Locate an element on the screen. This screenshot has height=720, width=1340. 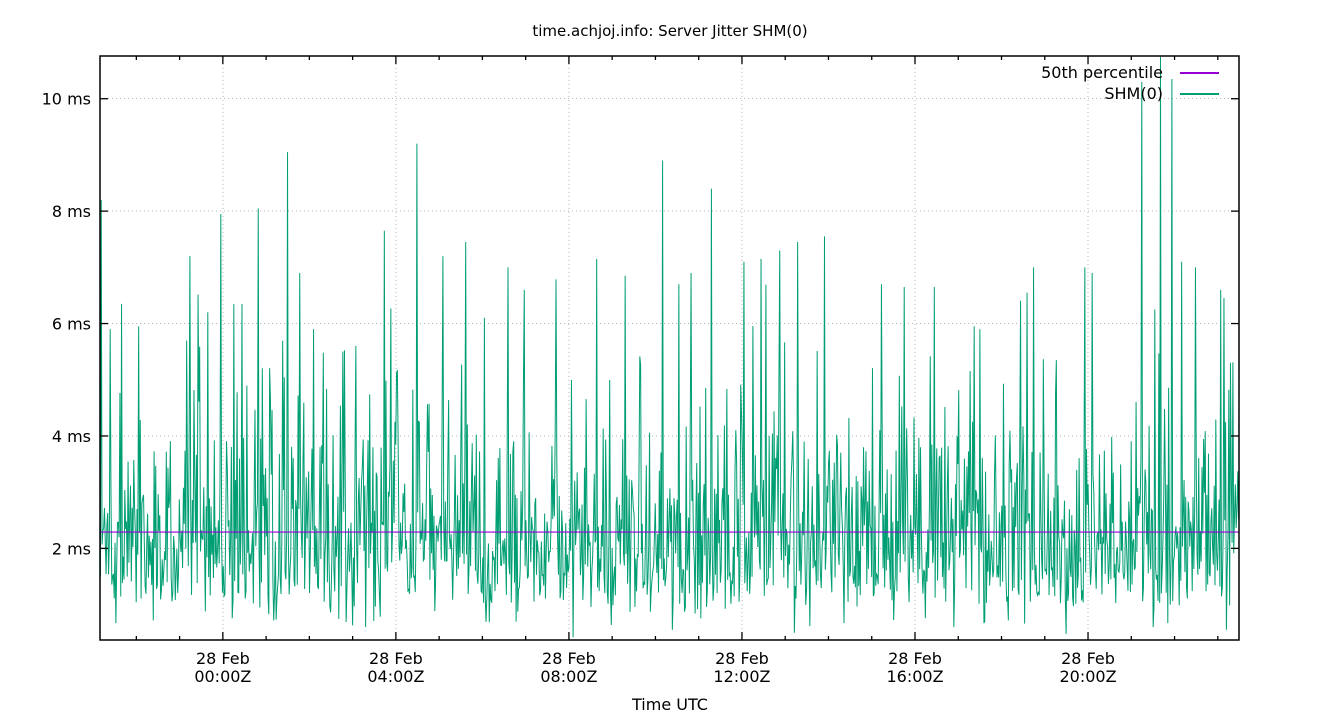
legend-label-50th-percentile: 50th percentile is located at coordinates (1102, 72).